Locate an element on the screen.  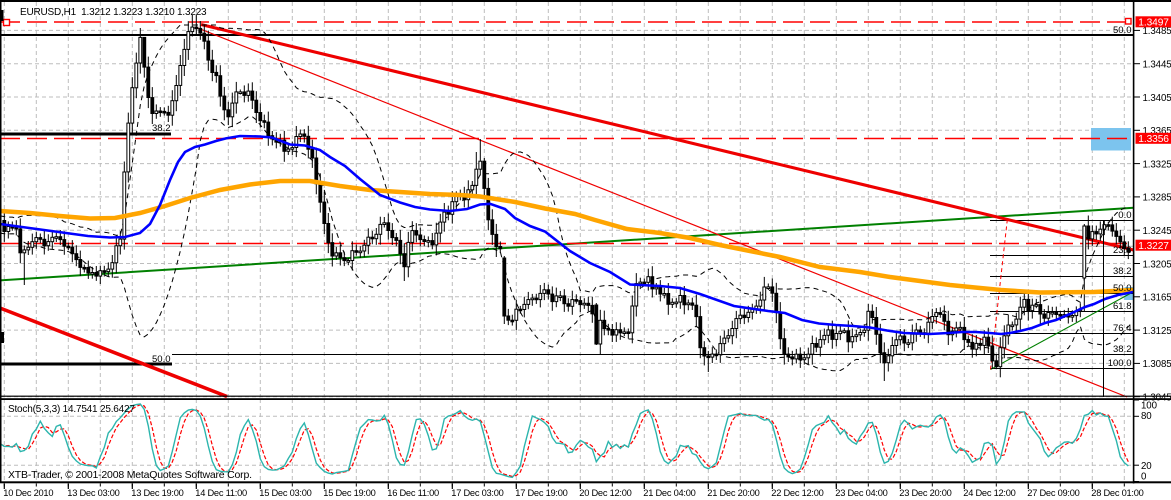
svg-text: 80 is located at coordinates (1146, 416).